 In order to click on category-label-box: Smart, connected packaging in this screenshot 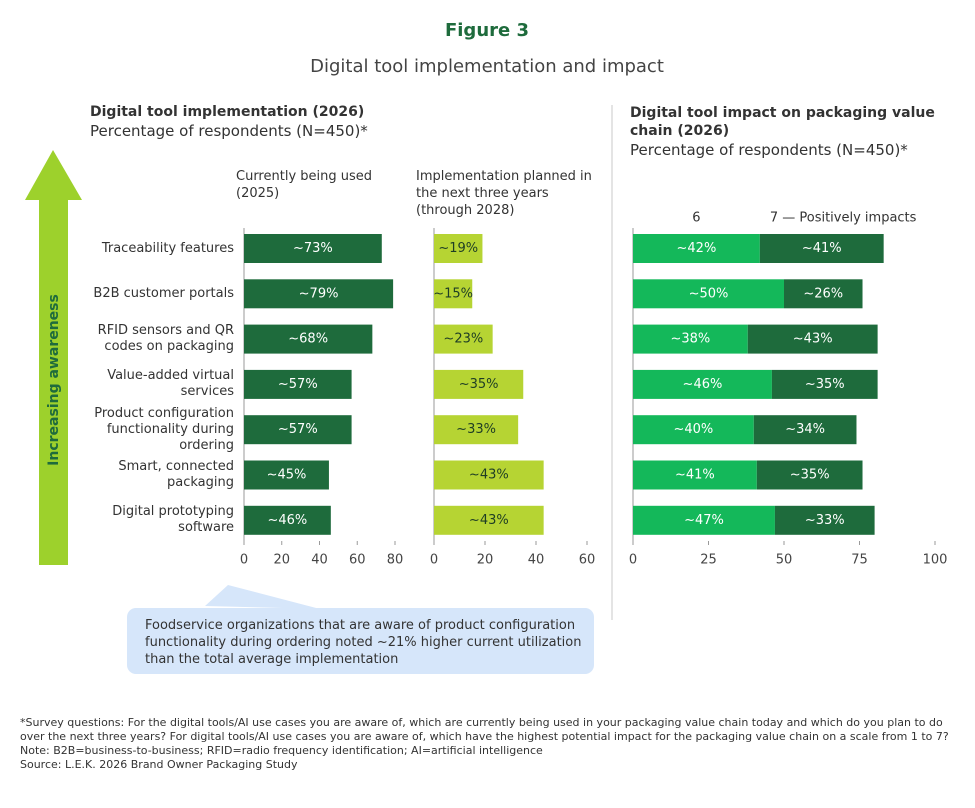, I will do `click(176, 474)`.